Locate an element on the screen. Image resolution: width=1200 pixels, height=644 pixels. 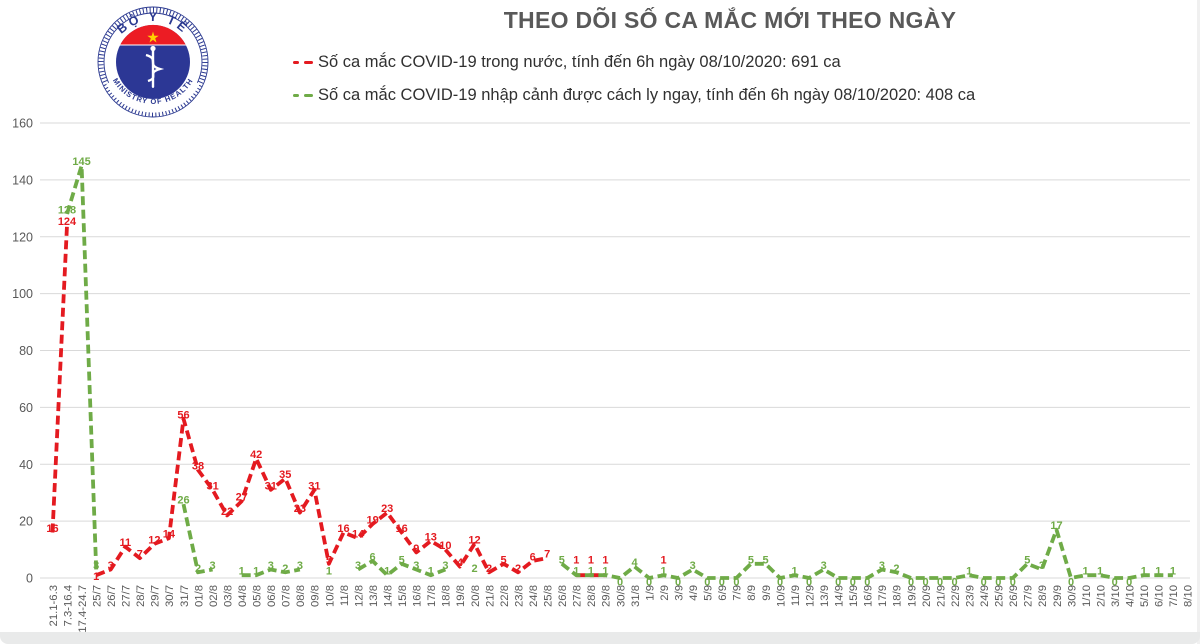
y-axis-label: 20 is located at coordinates (26, 522).